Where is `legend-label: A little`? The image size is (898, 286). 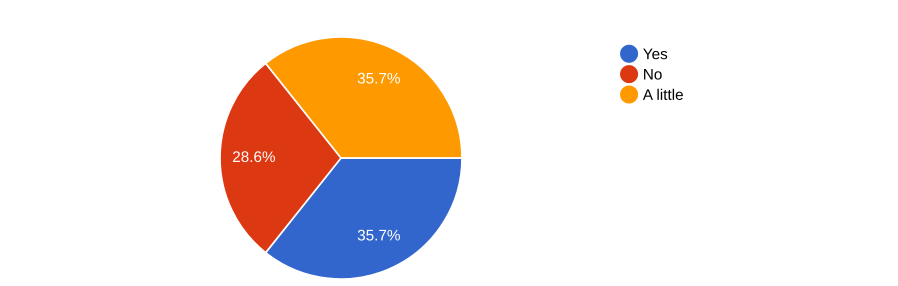
legend-label: A little is located at coordinates (662, 94).